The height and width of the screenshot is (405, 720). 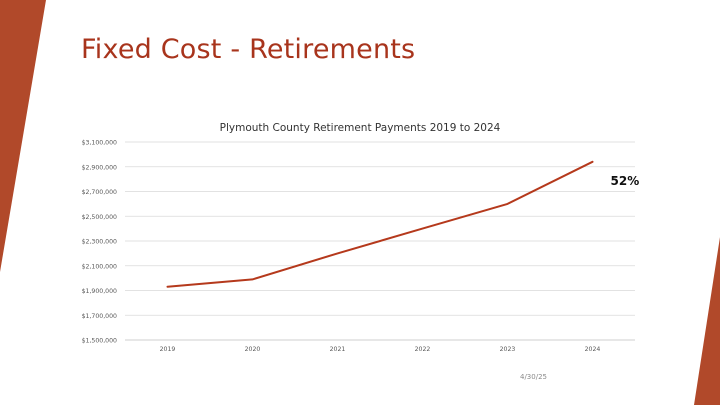 What do you see at coordinates (99, 192) in the screenshot?
I see `y-tick-label: $2,700,000` at bounding box center [99, 192].